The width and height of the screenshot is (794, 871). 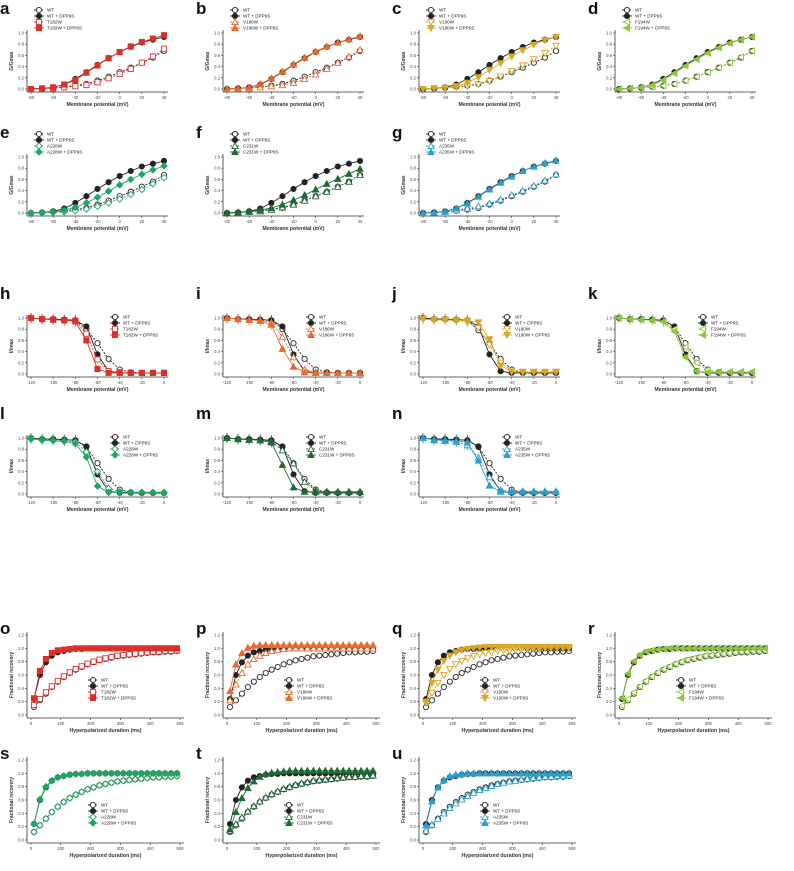 What do you see at coordinates (31, 502) in the screenshot?
I see `x-tick-label: -120` at bounding box center [31, 502].